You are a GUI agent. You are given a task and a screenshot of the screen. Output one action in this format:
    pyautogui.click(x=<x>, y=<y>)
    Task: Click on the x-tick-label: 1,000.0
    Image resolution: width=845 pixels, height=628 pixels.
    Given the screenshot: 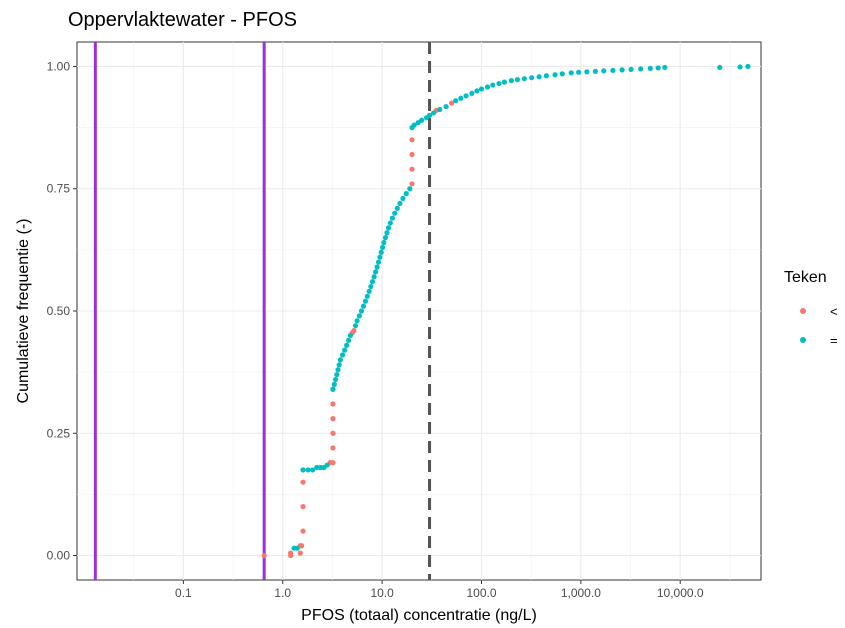 What is the action you would take?
    pyautogui.click(x=581, y=593)
    